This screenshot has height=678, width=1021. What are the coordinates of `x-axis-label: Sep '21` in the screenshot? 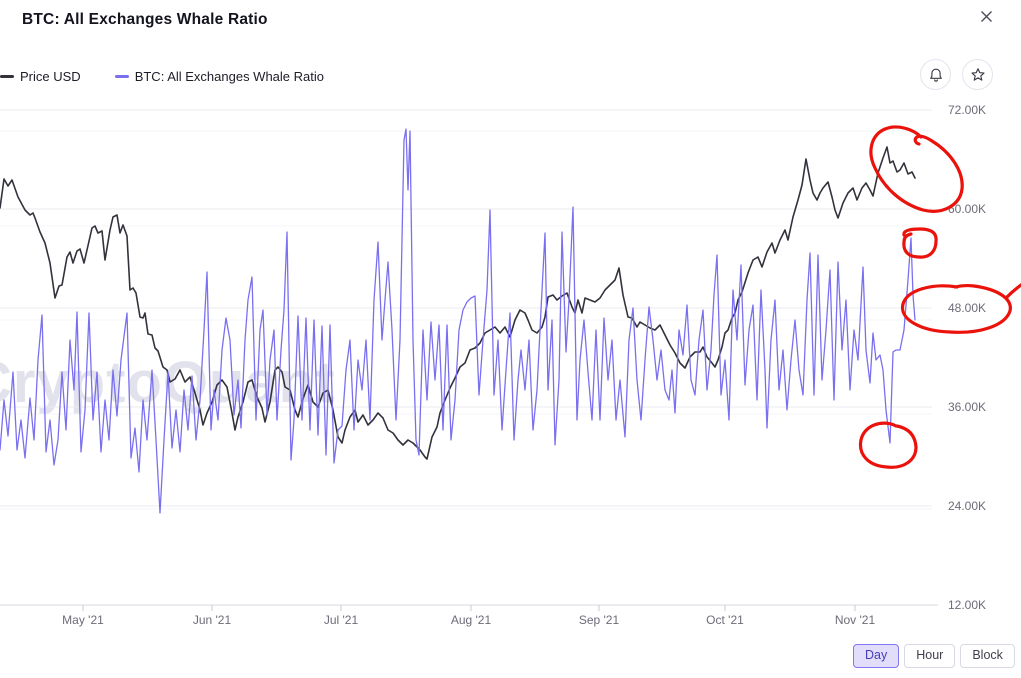 It's located at (599, 620).